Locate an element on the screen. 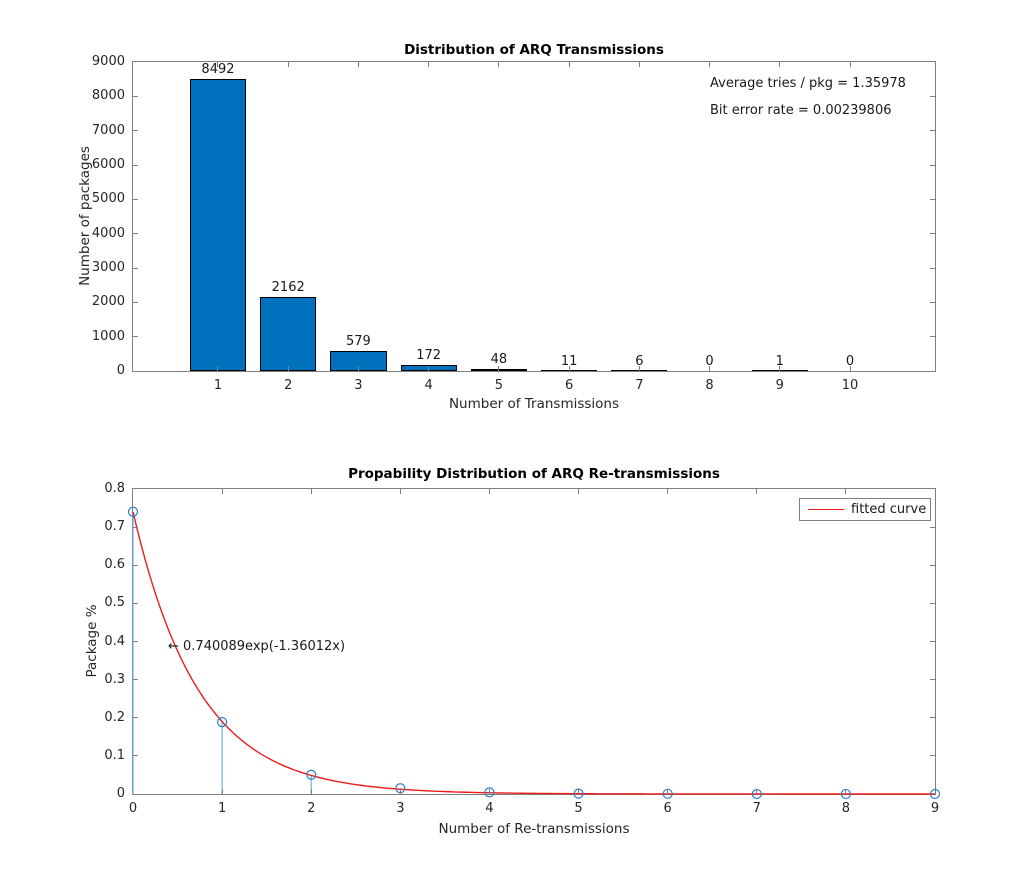 This screenshot has width=1034, height=893. bar-value-label: 48 is located at coordinates (499, 360).